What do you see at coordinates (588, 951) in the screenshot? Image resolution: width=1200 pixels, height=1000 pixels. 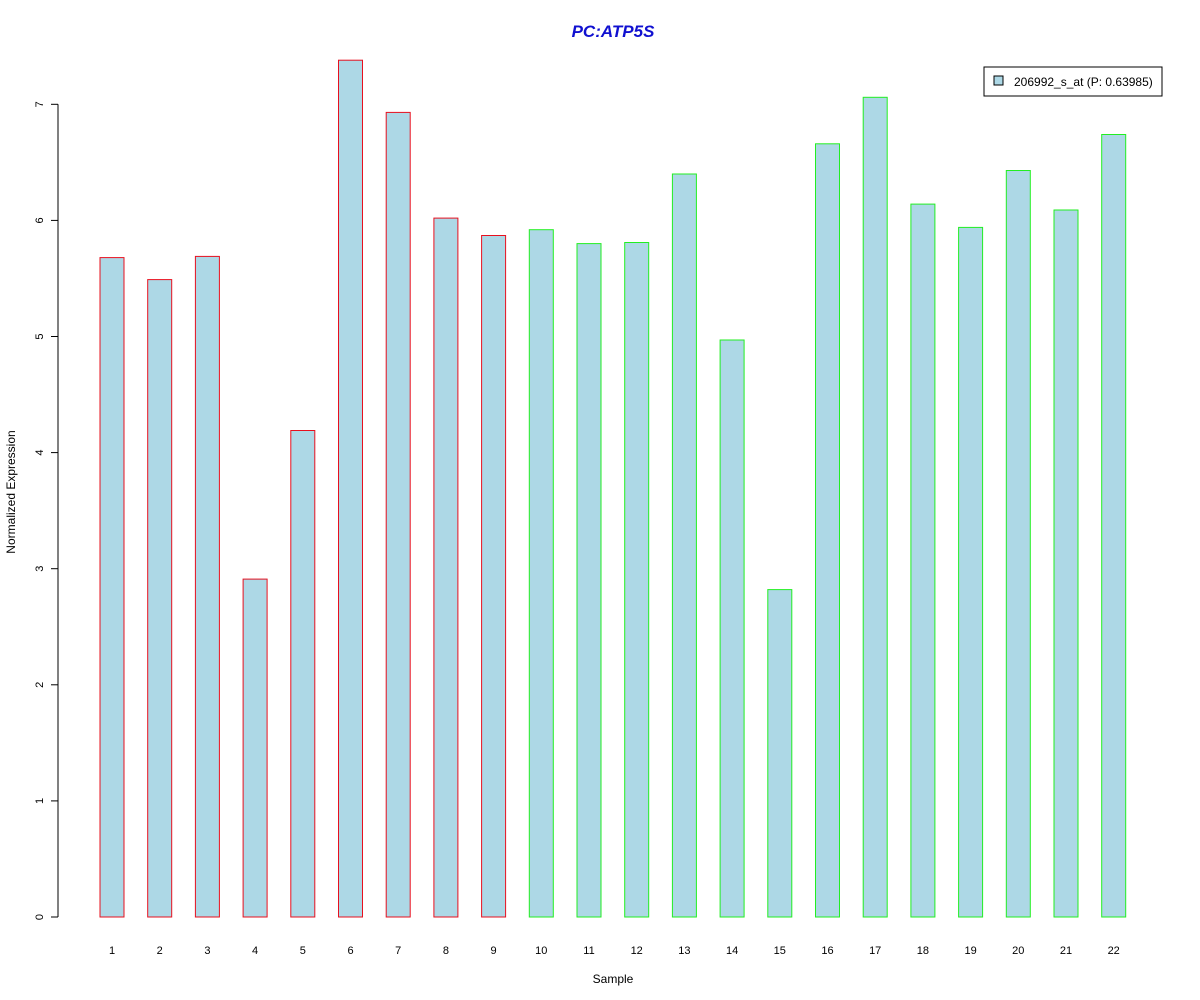 I see `x-tick-label: 11` at bounding box center [588, 951].